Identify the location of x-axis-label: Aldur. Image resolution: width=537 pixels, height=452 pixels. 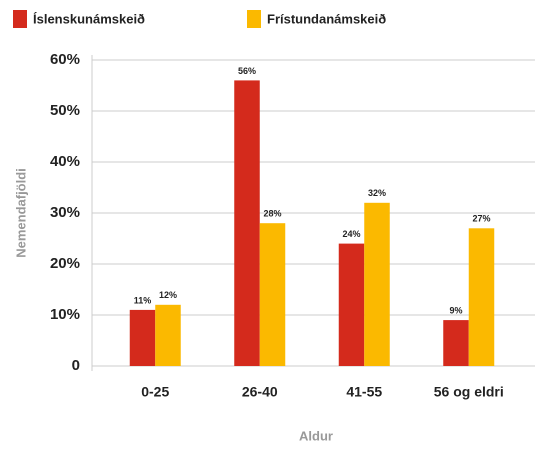
(316, 435).